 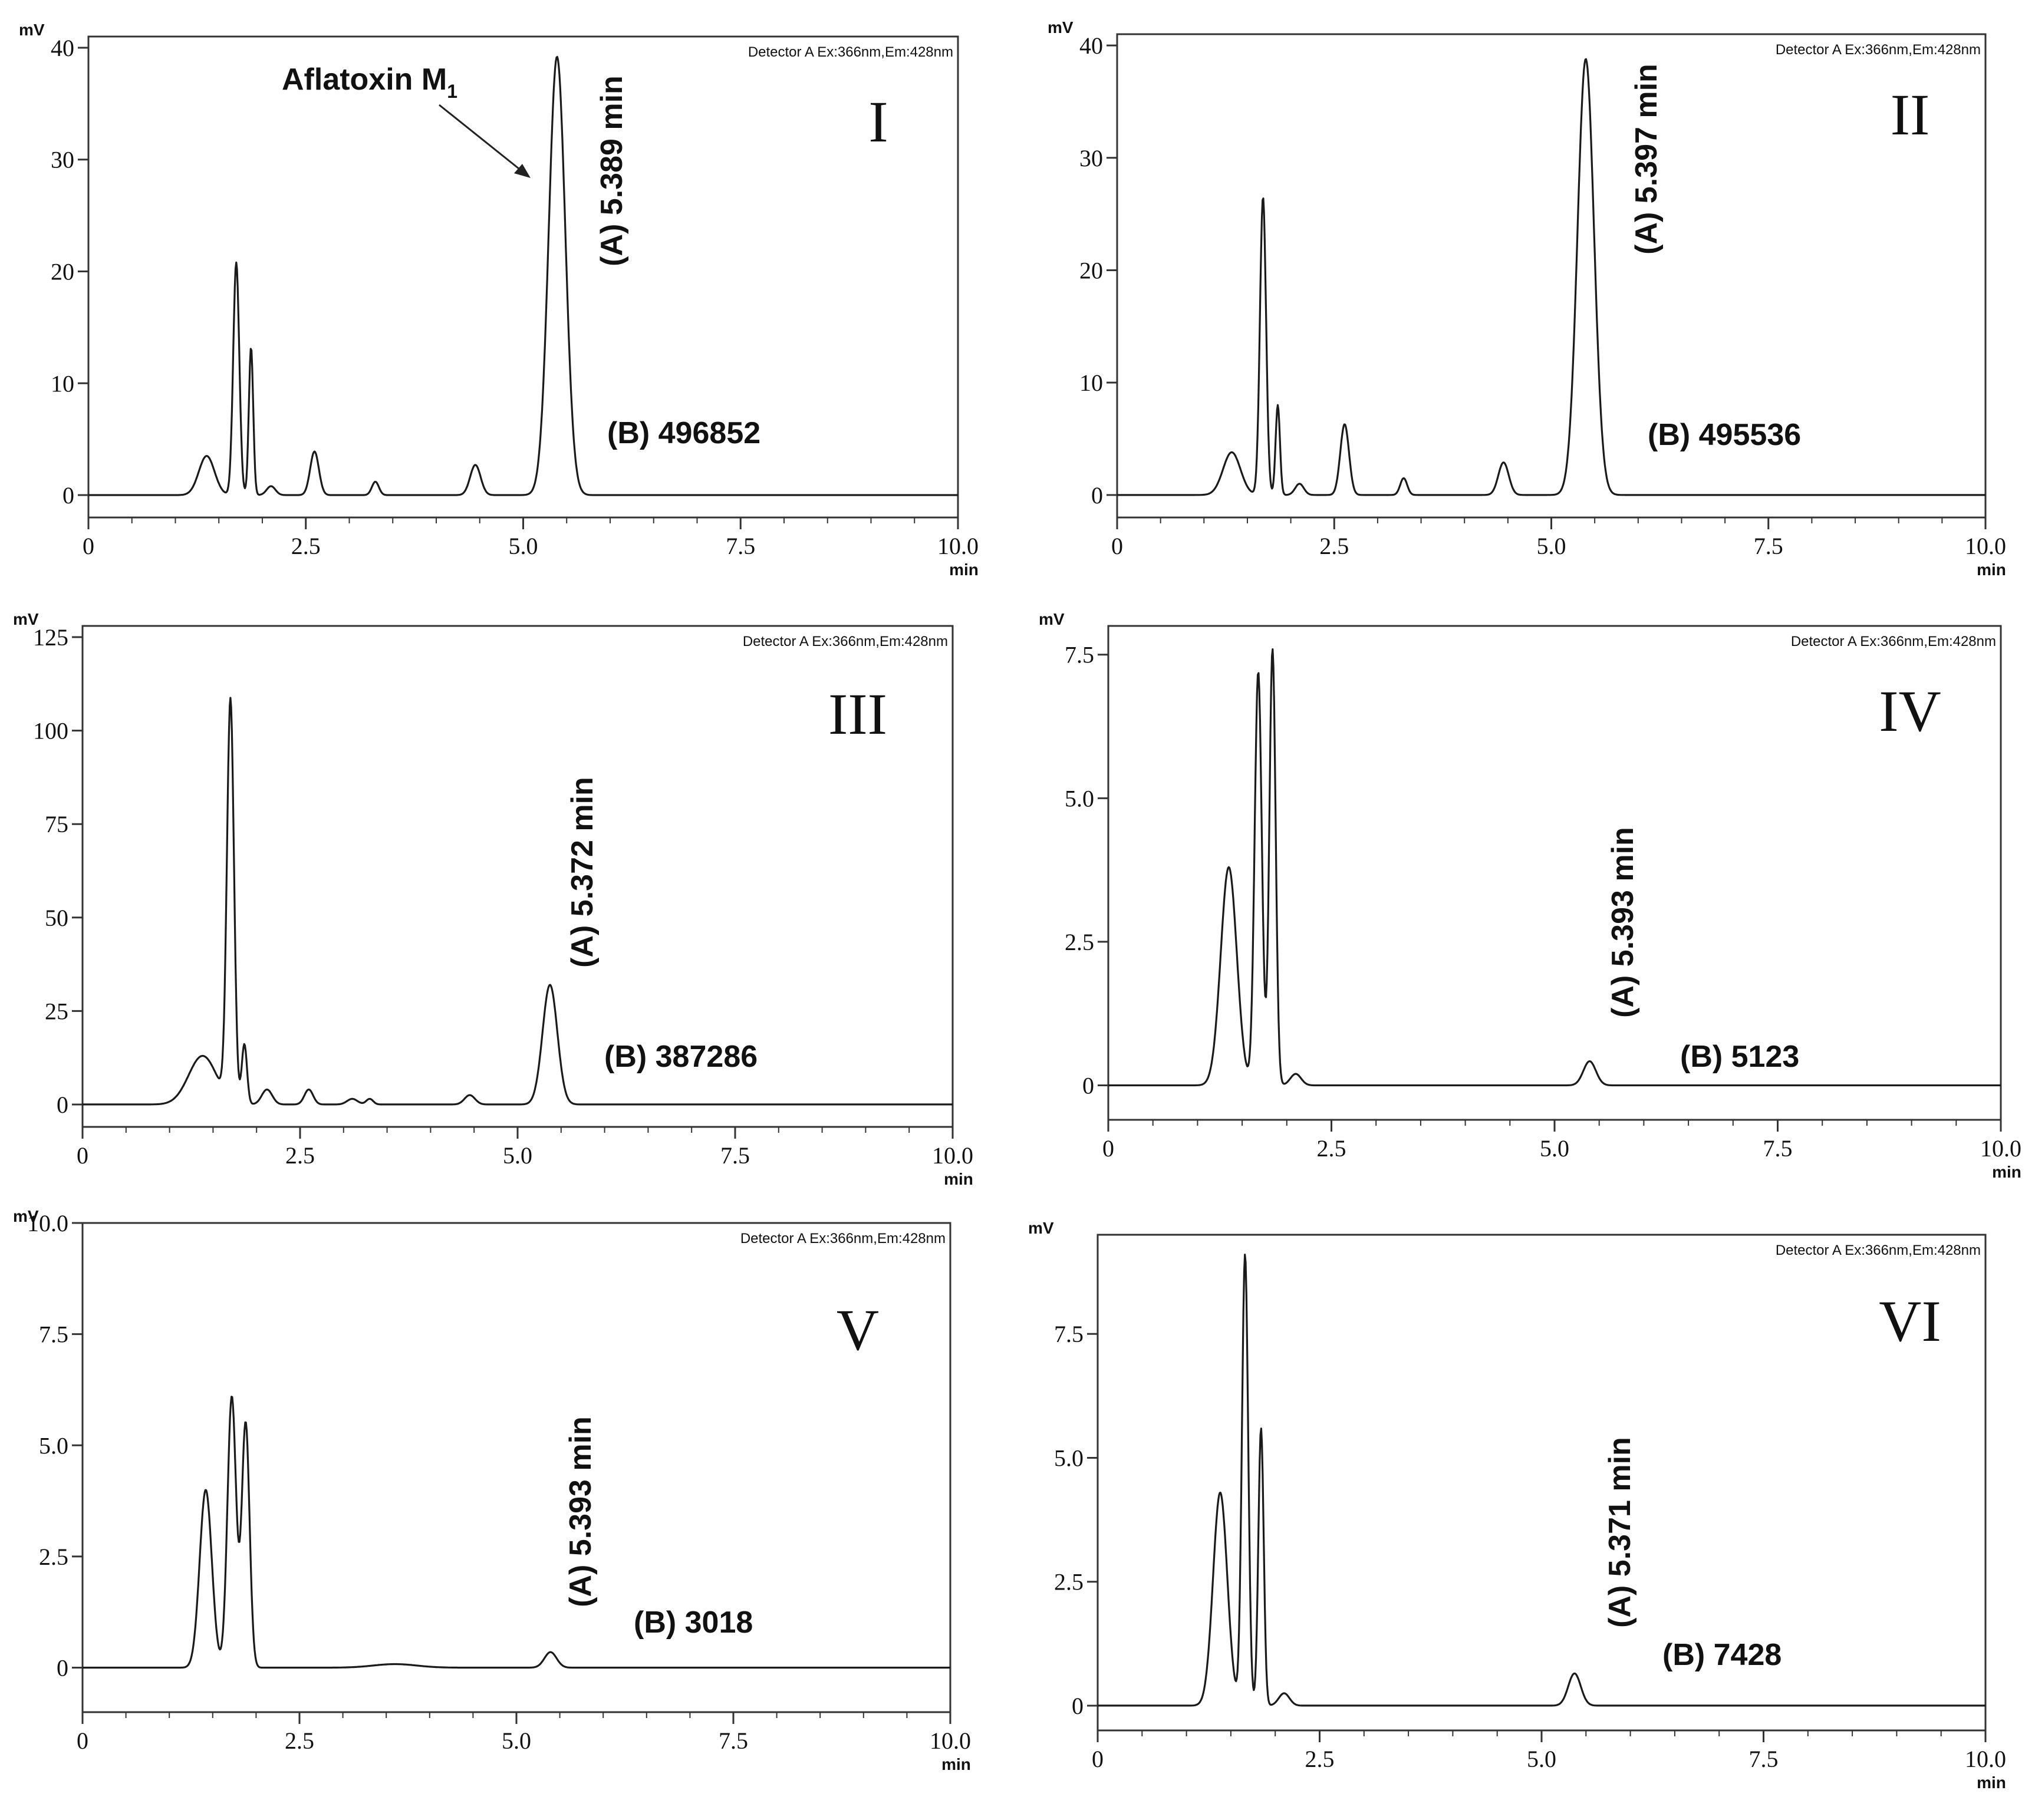 I want to click on panel-label: VI, so click(x=1910, y=1321).